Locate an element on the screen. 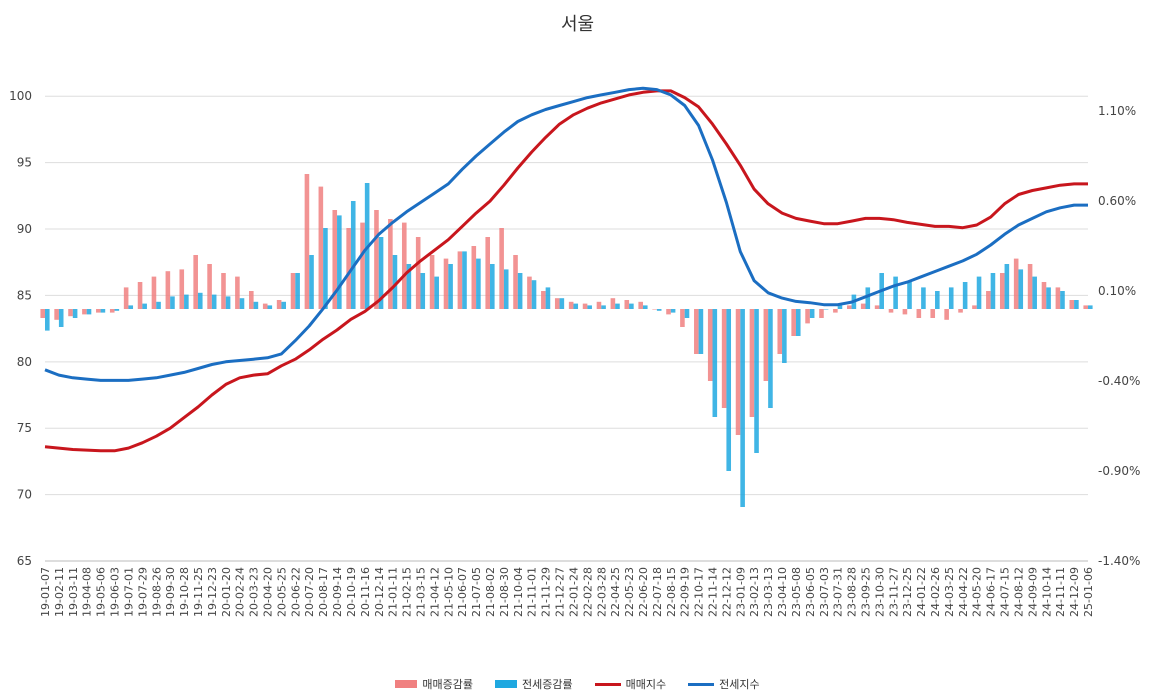 This screenshot has height=697, width=1155. x-axis-tick-label: 21-11-29 is located at coordinates (546, 592).